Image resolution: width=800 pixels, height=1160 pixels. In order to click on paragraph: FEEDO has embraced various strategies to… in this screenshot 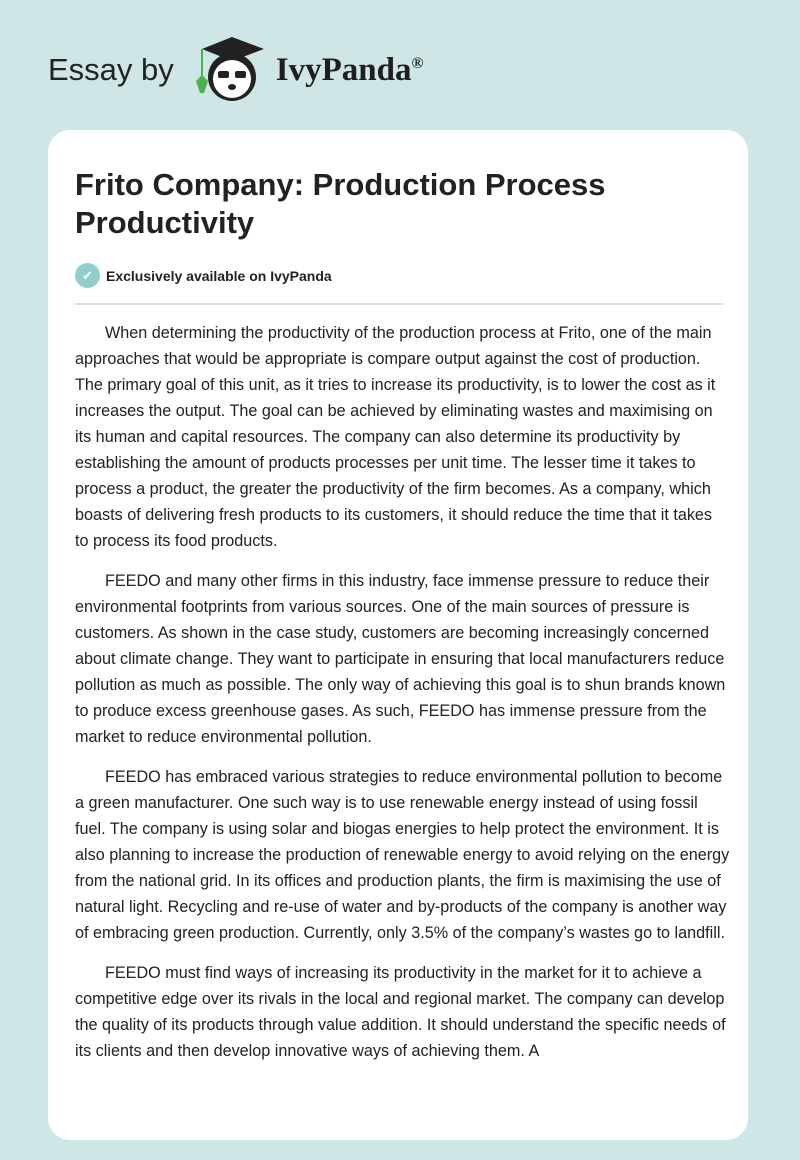, I will do `click(402, 855)`.